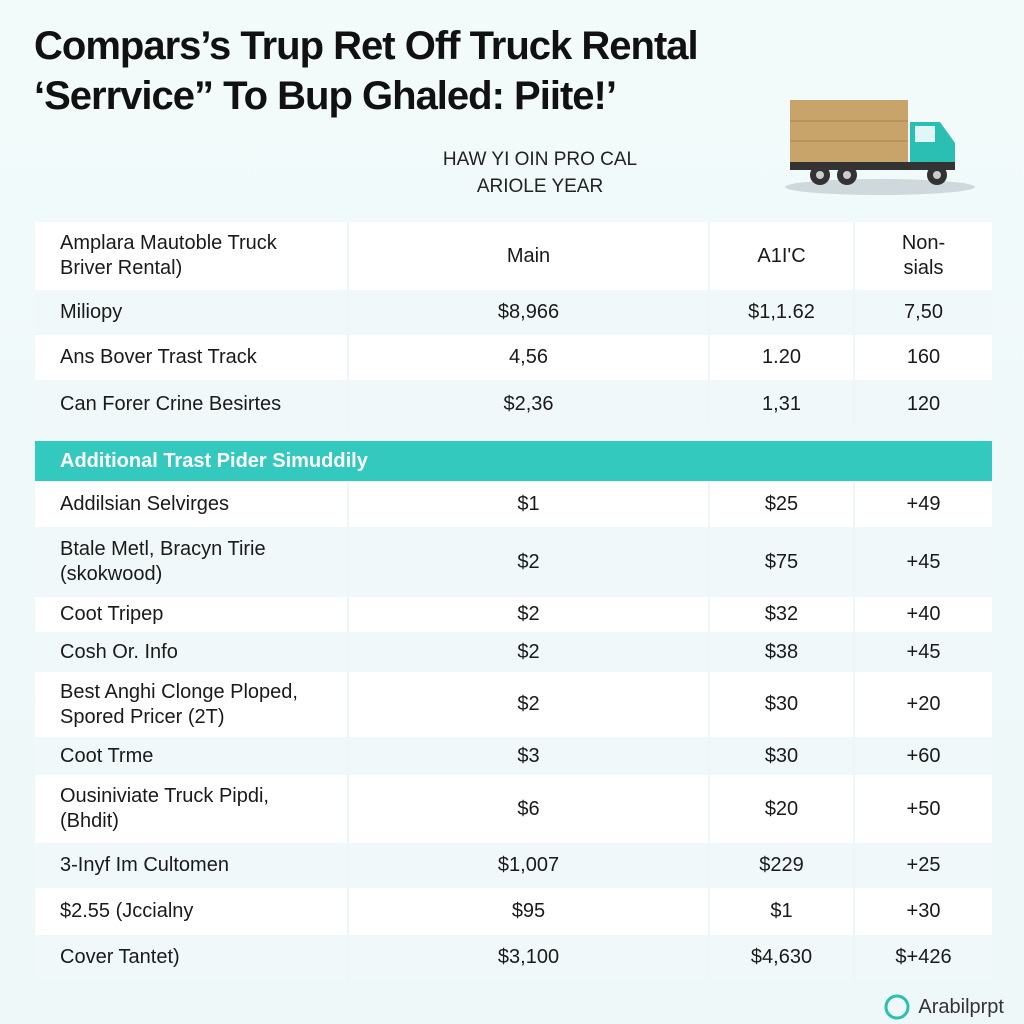  I want to click on cell-text: Main, so click(528, 255).